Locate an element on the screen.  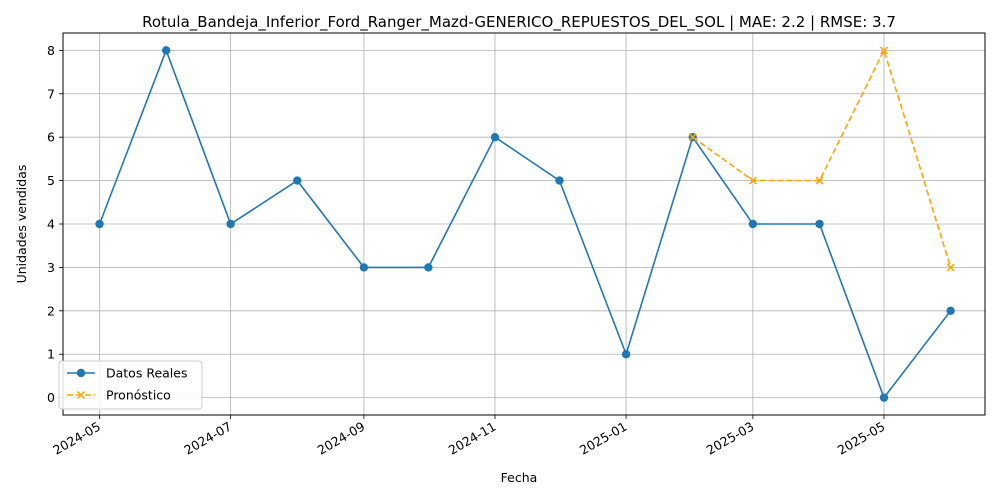
y-axis: 0 1 2 3 4 5 6 7 8 is located at coordinates (55, 224).